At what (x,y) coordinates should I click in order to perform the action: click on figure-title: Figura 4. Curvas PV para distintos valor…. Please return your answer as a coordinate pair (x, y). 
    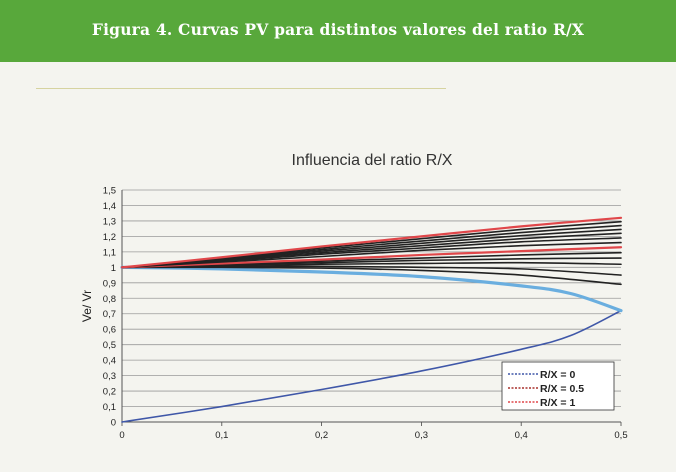
    Looking at the image, I should click on (338, 29).